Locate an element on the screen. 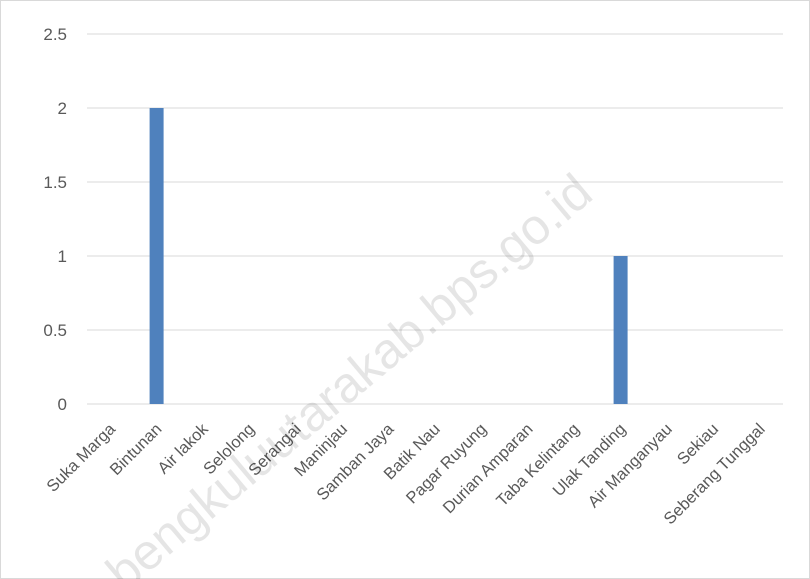 This screenshot has width=810, height=579. x-category-label: Suka Marga is located at coordinates (81, 458).